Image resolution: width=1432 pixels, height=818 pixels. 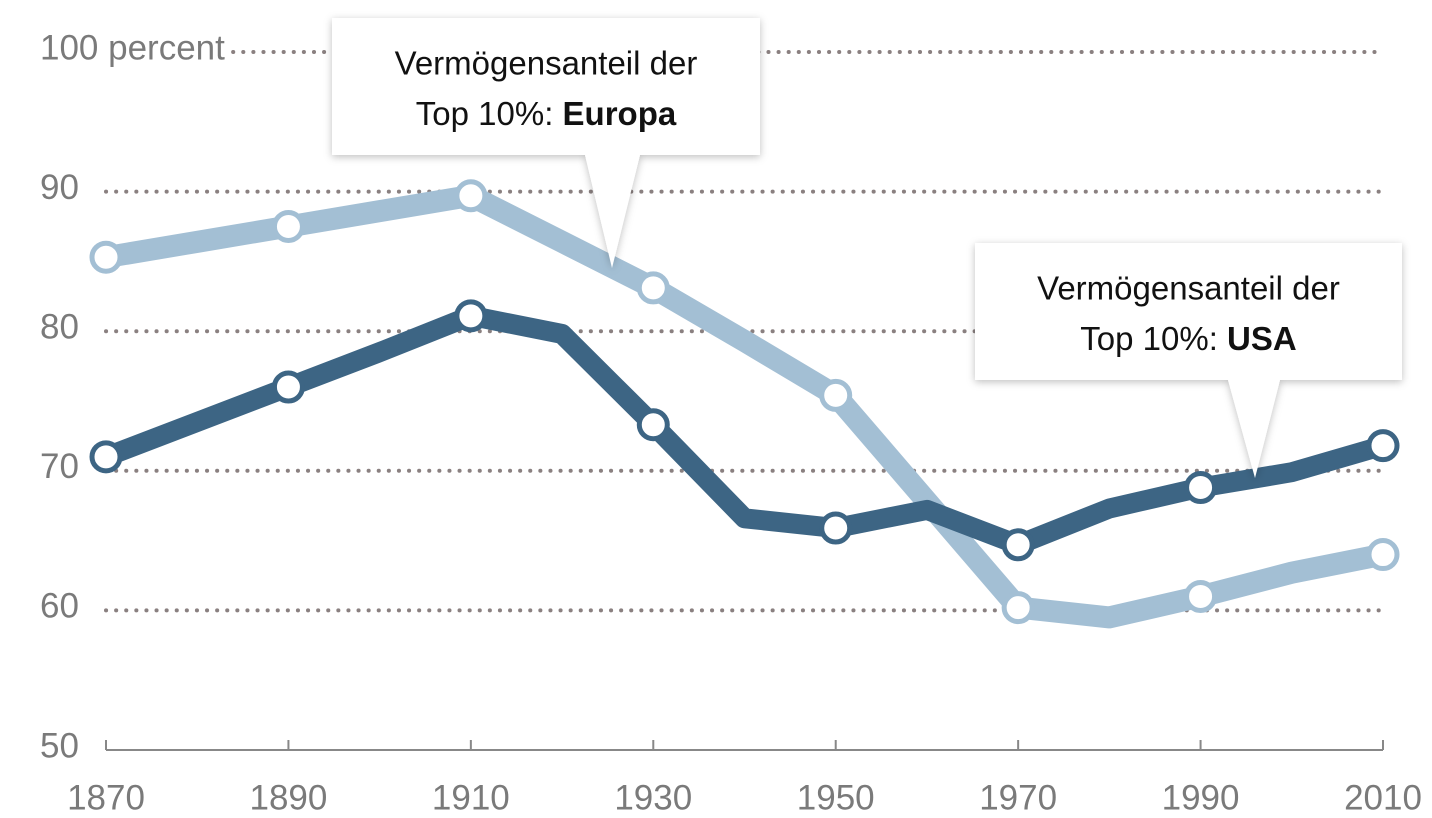 I want to click on y-tick-label: 90, so click(x=59, y=187).